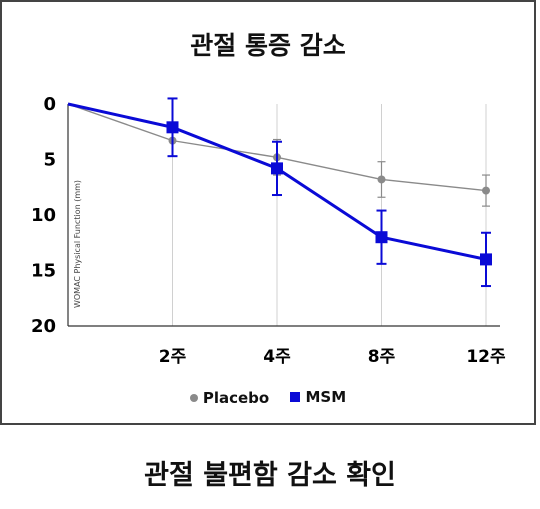 The image size is (540, 509). I want to click on legend: Placebo MSM, so click(268, 397).